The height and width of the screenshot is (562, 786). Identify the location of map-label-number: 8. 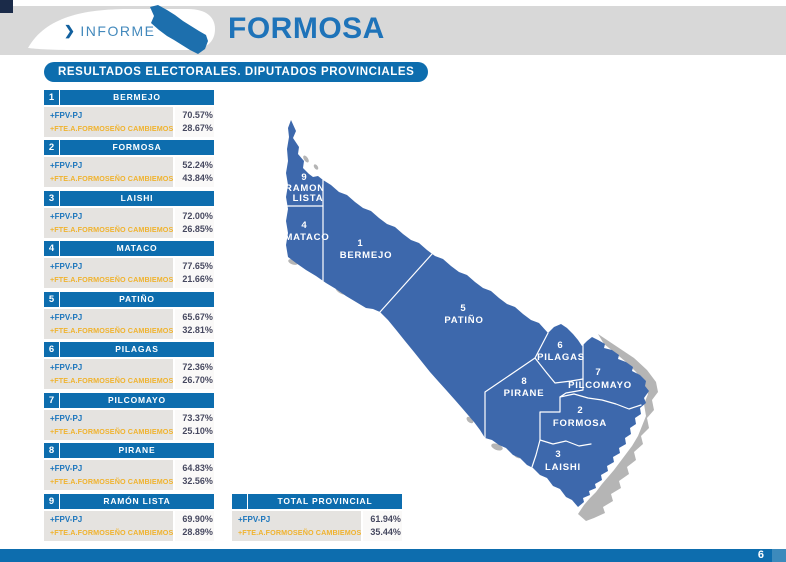
(523, 381).